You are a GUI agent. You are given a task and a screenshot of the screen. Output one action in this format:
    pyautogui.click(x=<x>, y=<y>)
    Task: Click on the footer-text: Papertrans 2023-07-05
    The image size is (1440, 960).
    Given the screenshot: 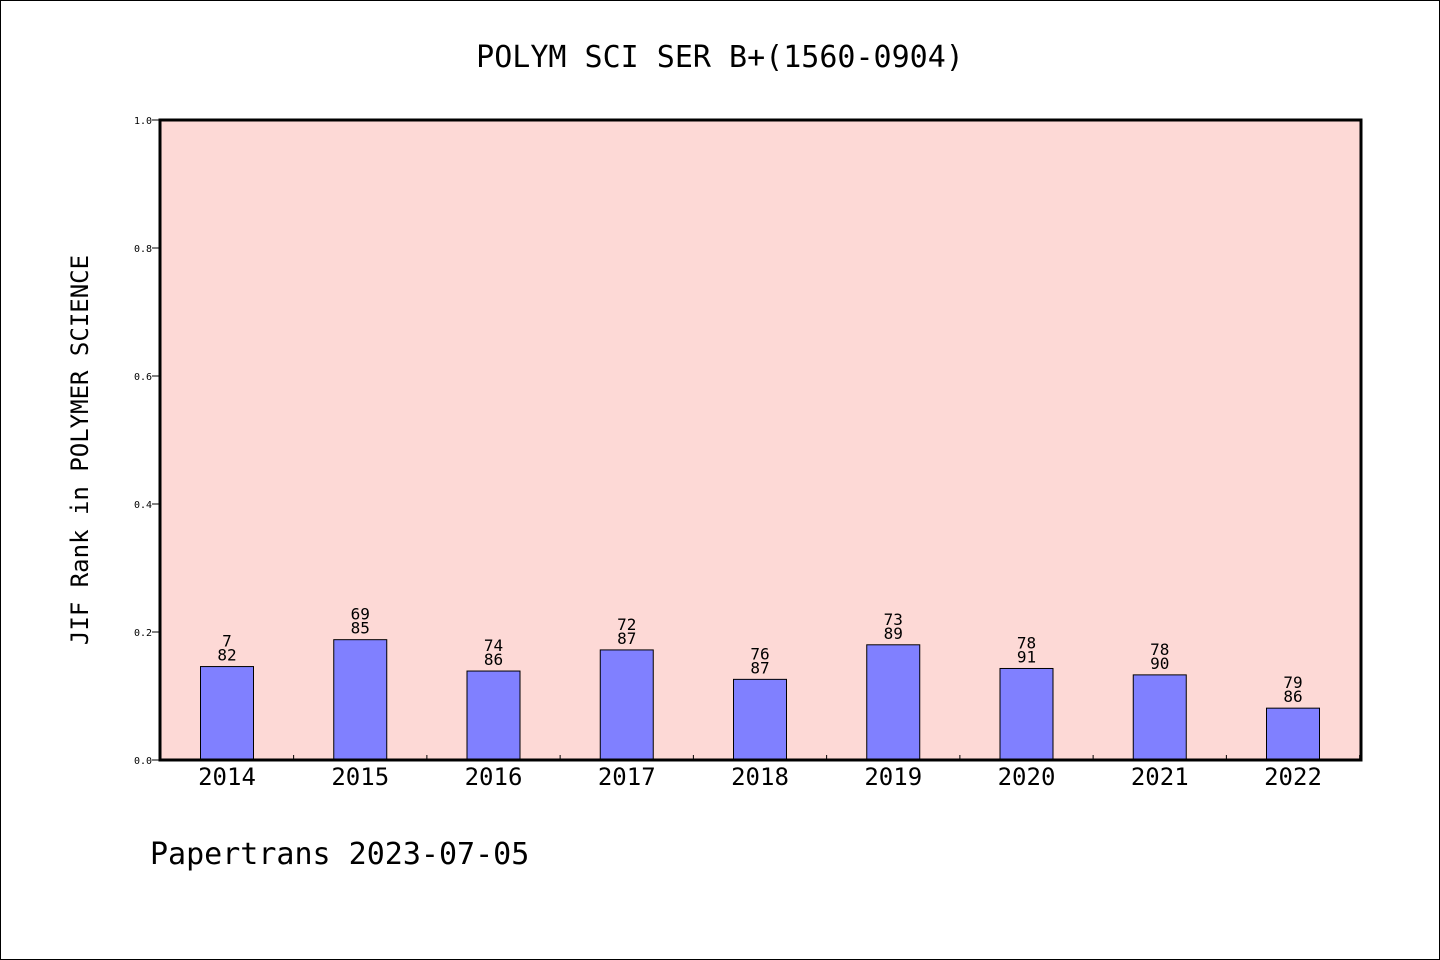 What is the action you would take?
    pyautogui.click(x=339, y=854)
    